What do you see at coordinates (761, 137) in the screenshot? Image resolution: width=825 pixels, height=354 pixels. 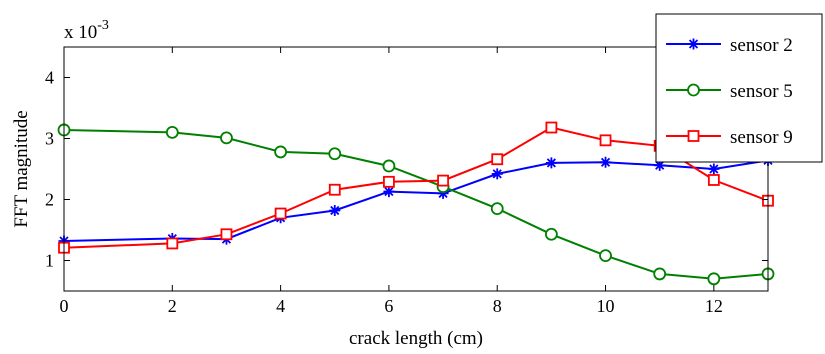 I see `legend-label-sensor-9: sensor 9` at bounding box center [761, 137].